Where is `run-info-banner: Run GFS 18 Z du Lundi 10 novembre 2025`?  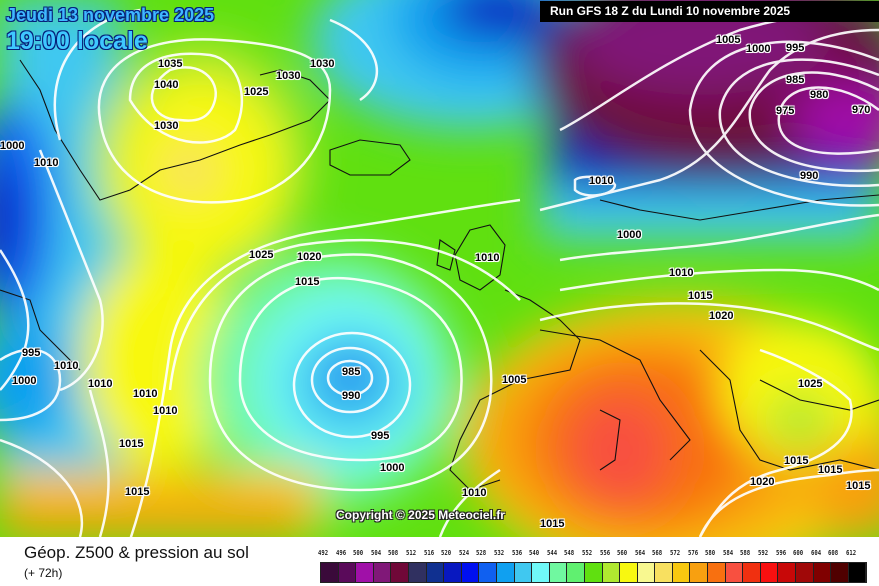
run-info-banner: Run GFS 18 Z du Lundi 10 novembre 2025 is located at coordinates (709, 11).